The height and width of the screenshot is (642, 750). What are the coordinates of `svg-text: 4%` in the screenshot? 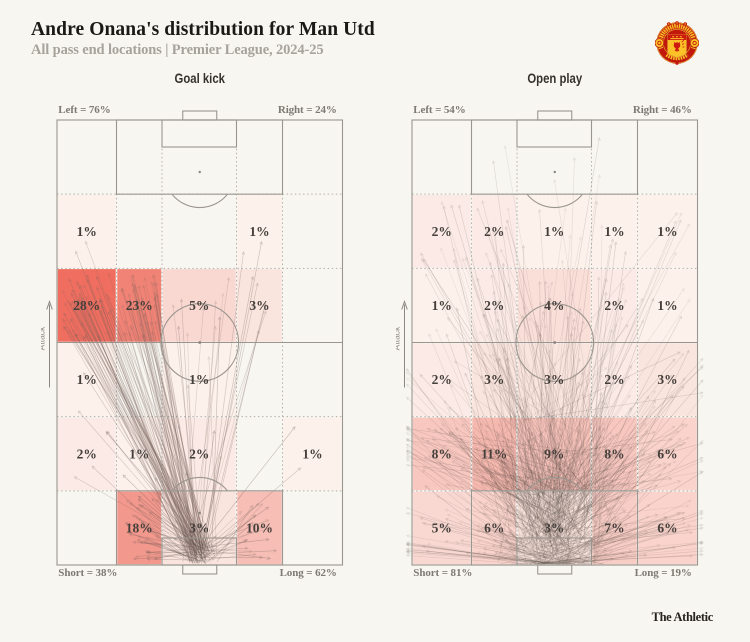 It's located at (554, 305).